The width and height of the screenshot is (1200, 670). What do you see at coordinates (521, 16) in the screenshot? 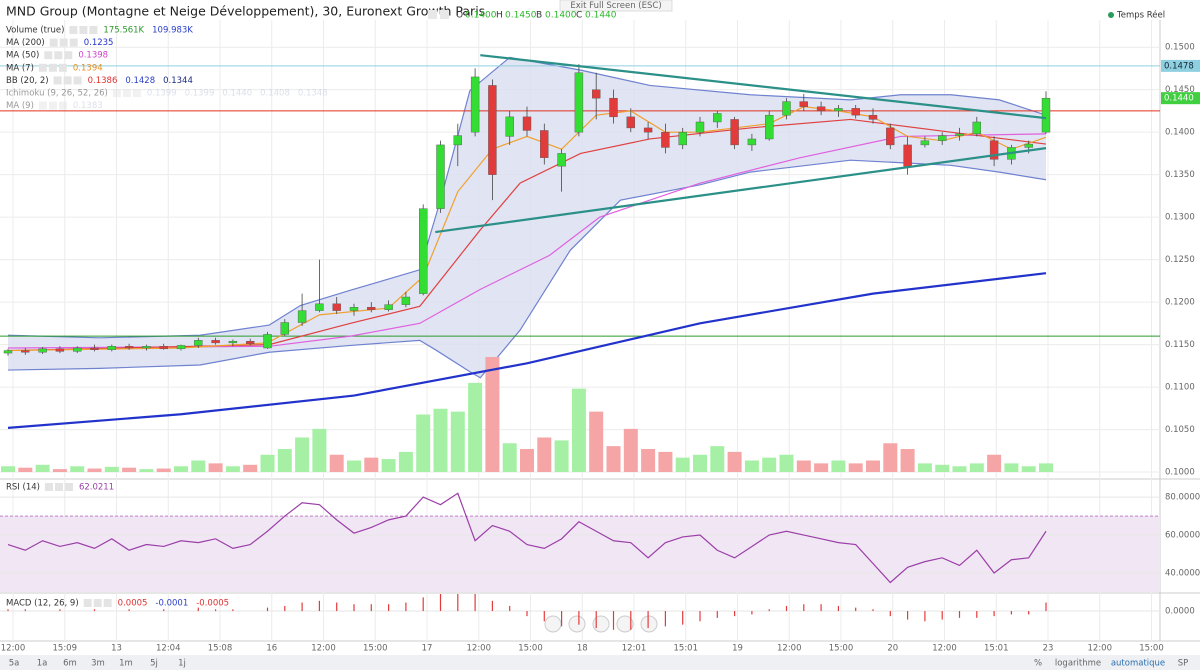
I see `ohlc-value: 0.1450` at bounding box center [521, 16].